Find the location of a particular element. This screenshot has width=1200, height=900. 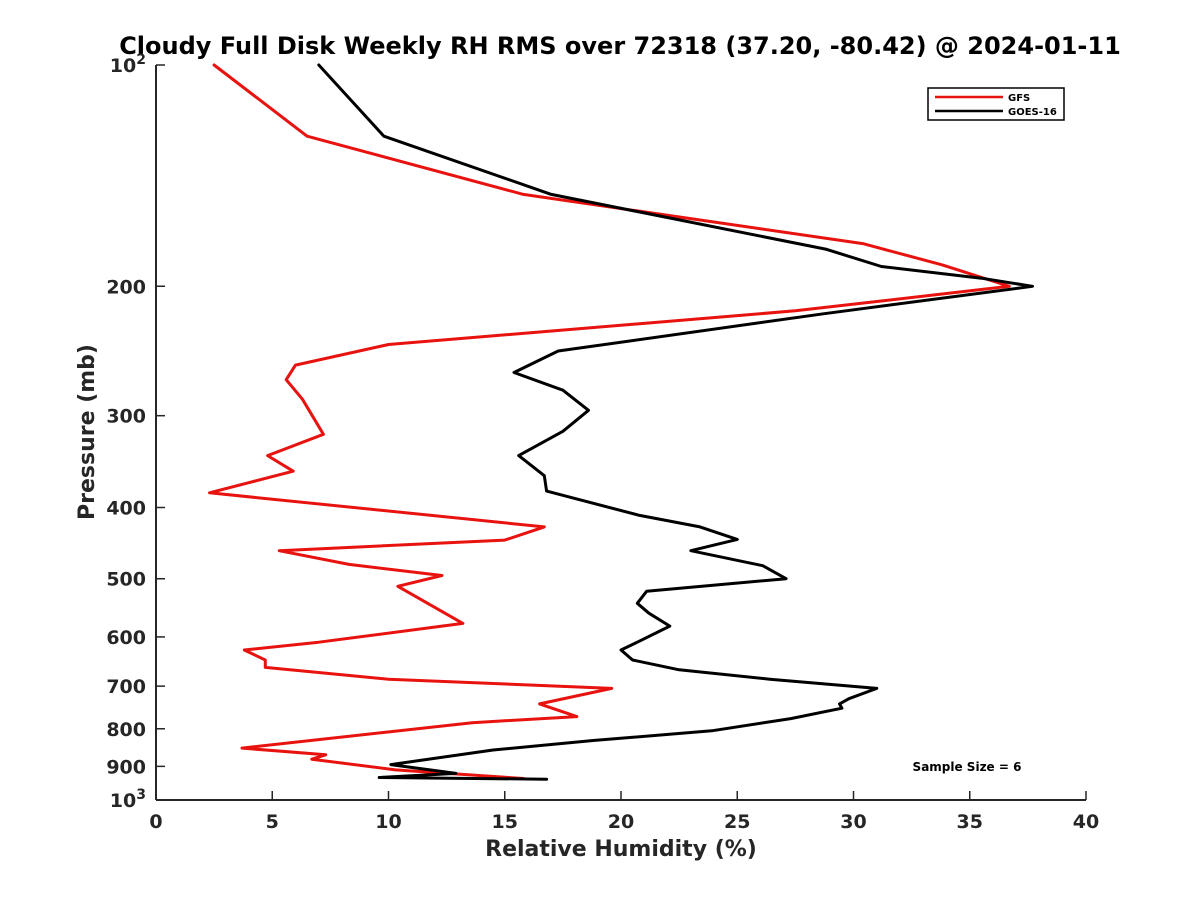

x-tick-label-35: 35 is located at coordinates (970, 822).